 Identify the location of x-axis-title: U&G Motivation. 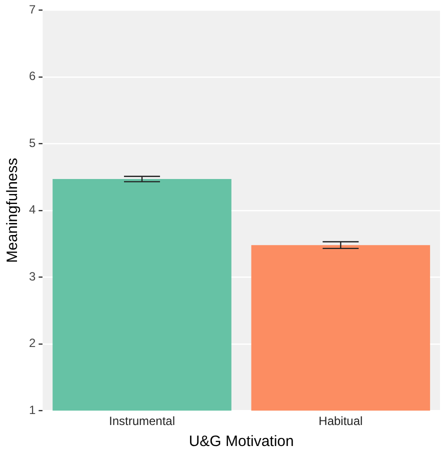
(241, 441).